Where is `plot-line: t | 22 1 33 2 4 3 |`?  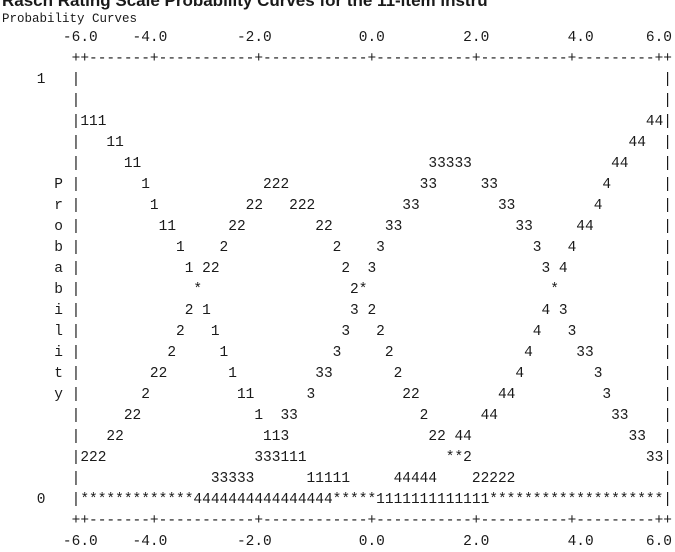
plot-line: t | 22 1 33 2 4 3 | is located at coordinates (337, 374).